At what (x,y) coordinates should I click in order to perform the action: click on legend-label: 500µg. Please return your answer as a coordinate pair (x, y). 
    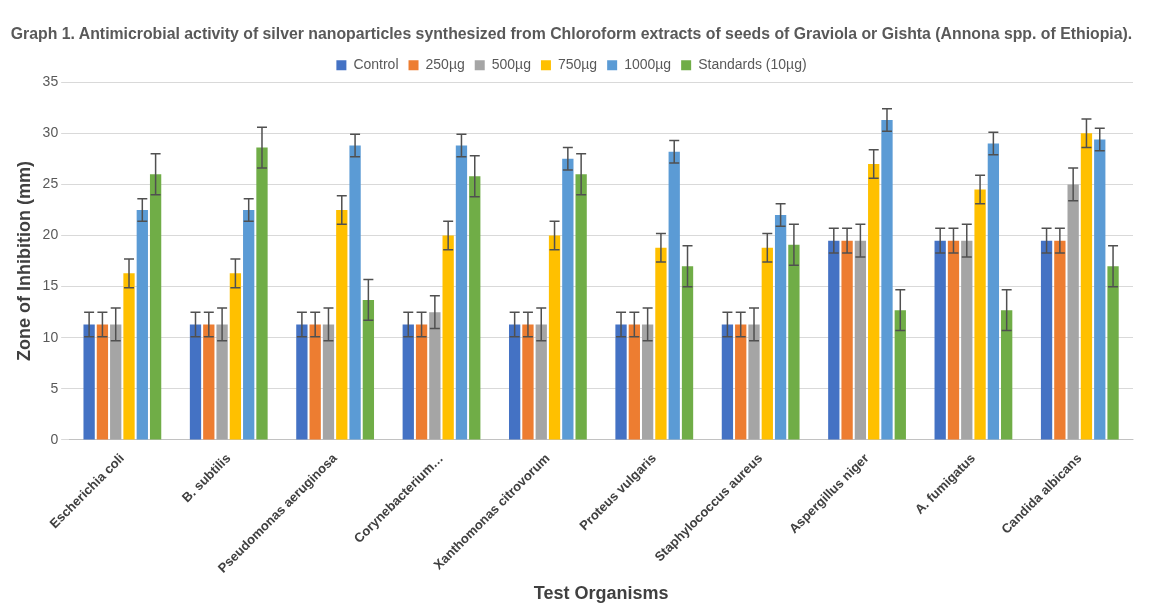
    Looking at the image, I should click on (511, 64).